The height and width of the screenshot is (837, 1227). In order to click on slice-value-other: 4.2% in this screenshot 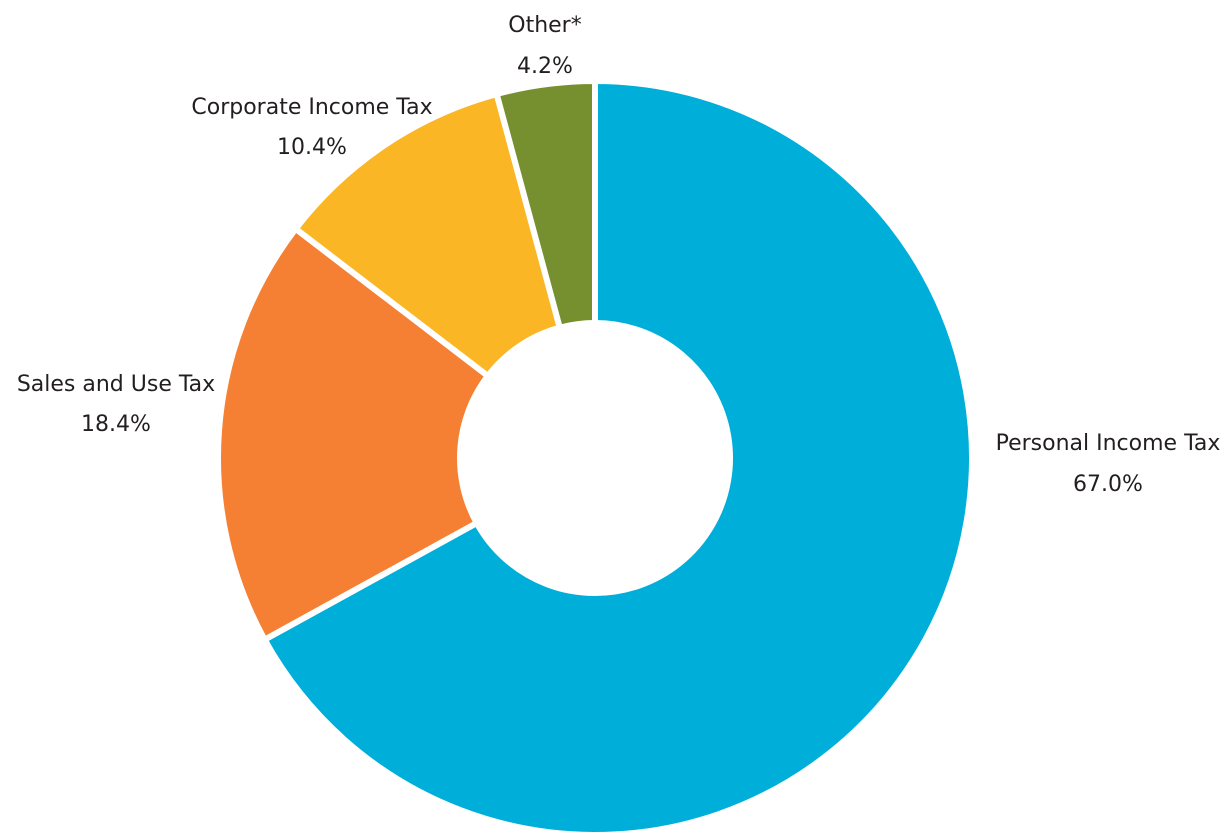, I will do `click(545, 66)`.